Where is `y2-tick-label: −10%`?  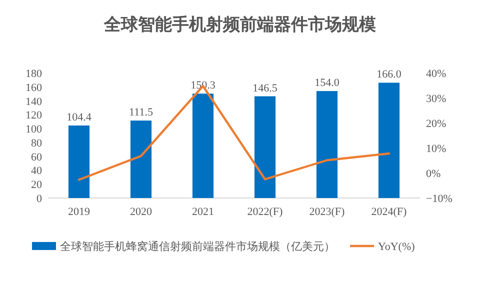
y2-tick-label: −10% is located at coordinates (439, 199).